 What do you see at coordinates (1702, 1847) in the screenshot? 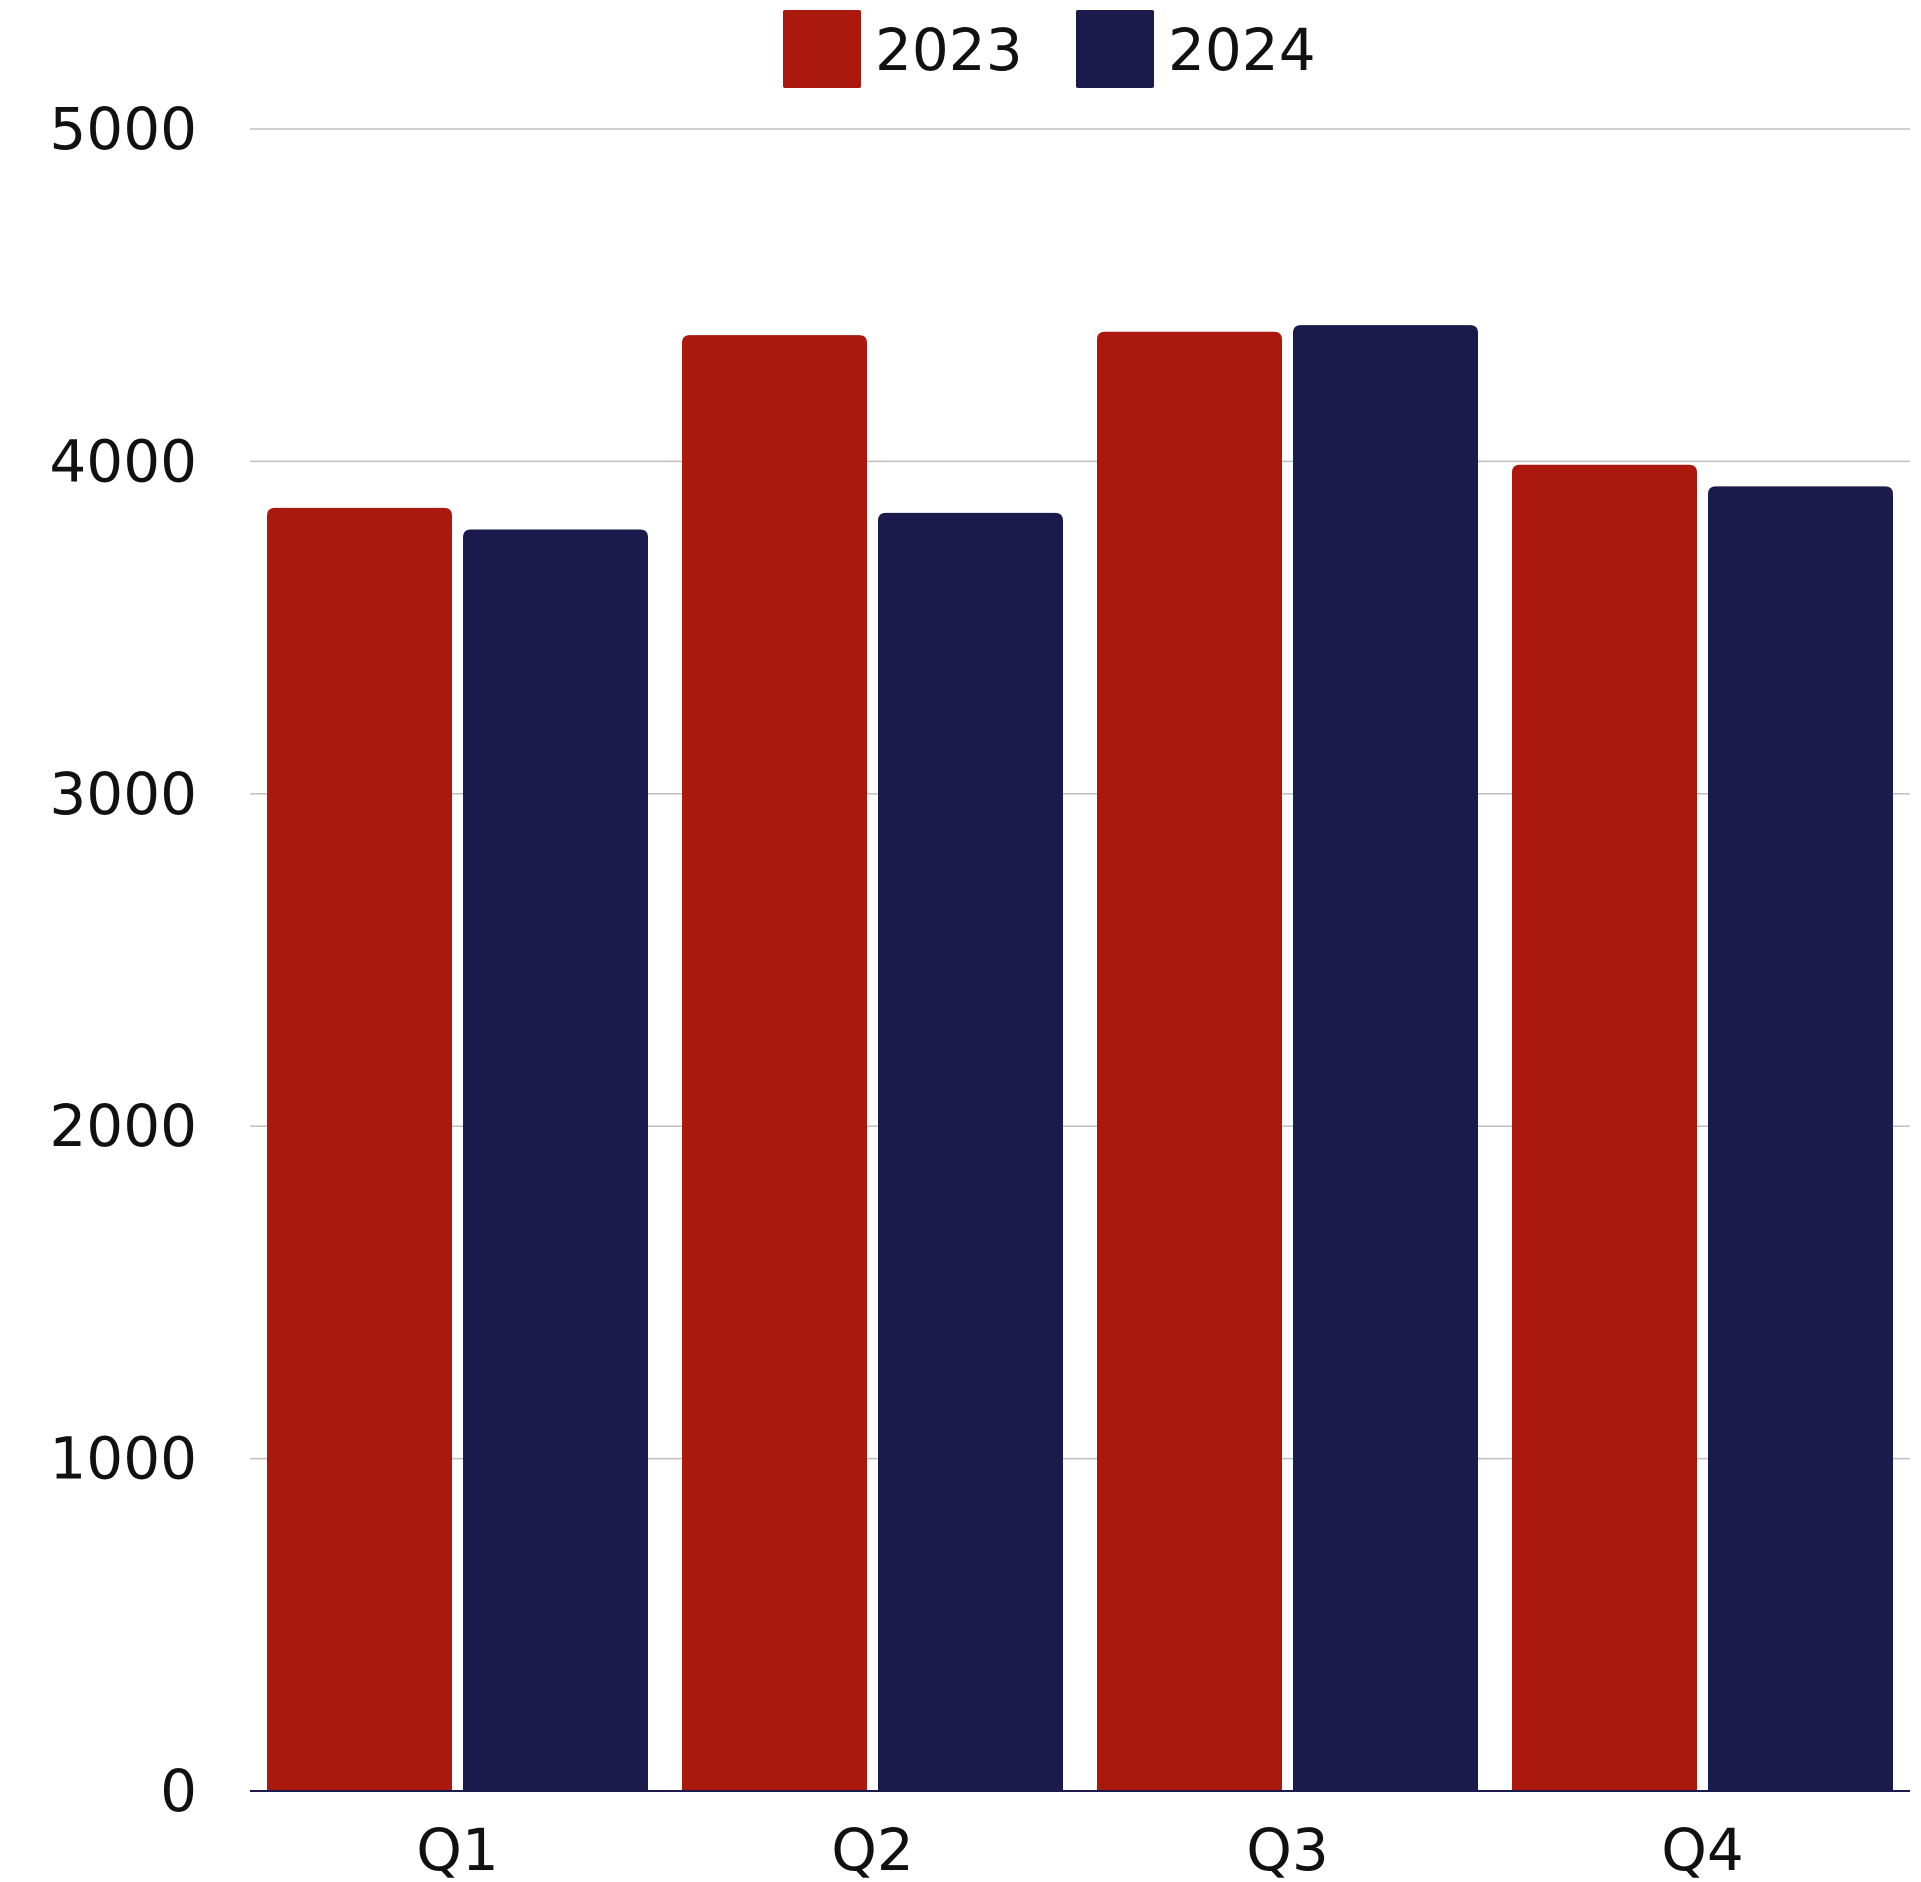
I see `x-tick-label: Q4` at bounding box center [1702, 1847].